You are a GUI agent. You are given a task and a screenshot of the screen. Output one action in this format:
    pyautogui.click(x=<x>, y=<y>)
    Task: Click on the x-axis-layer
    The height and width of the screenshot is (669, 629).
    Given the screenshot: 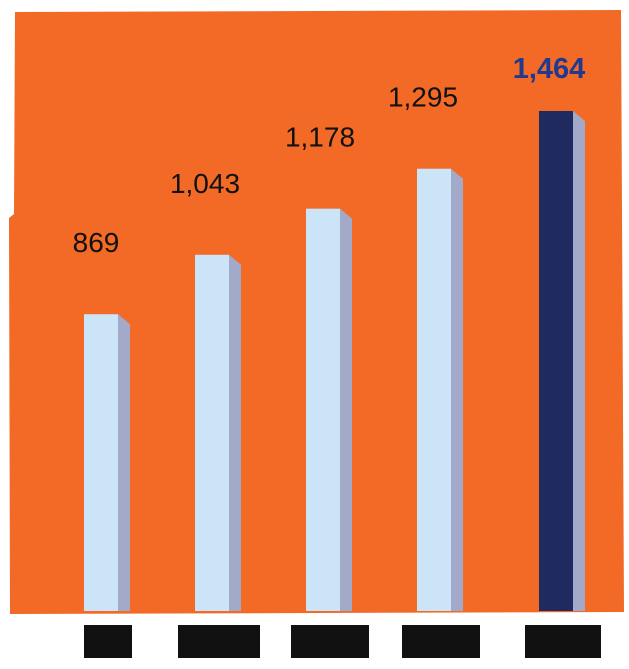 What is the action you would take?
    pyautogui.click(x=342, y=641)
    